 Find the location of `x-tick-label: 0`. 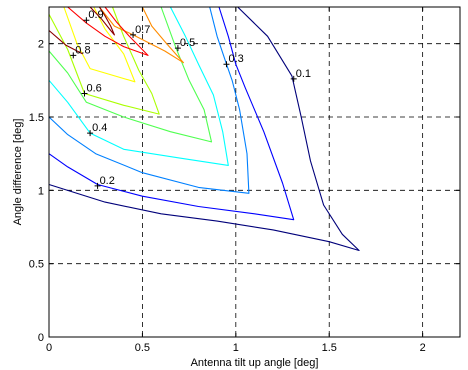

x-tick-label: 0 is located at coordinates (49, 348).